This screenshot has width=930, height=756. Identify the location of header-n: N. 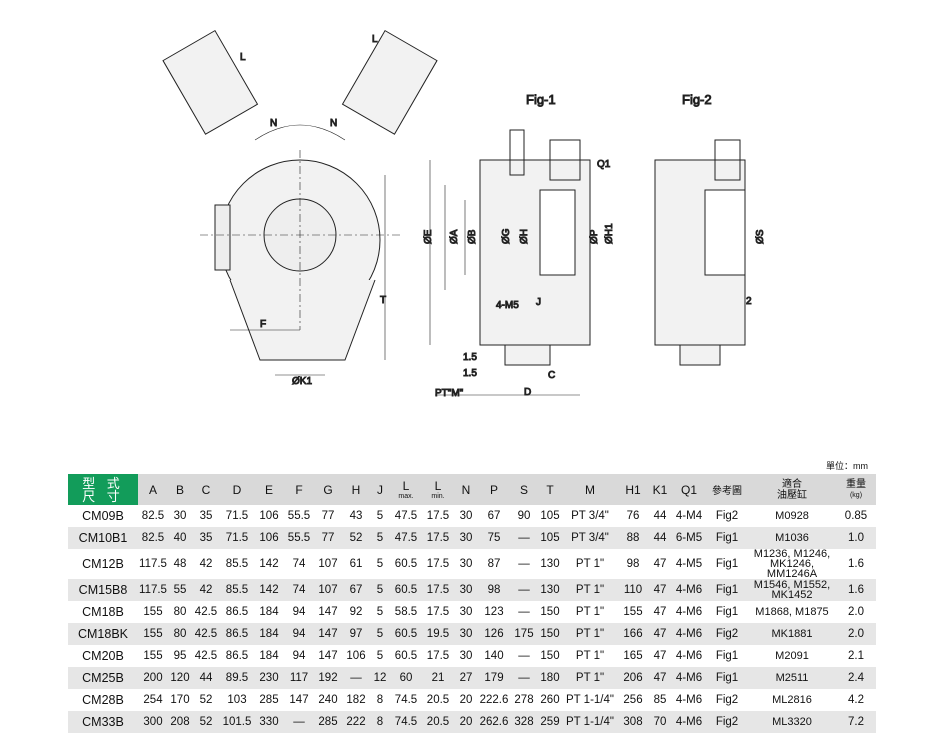
(466, 489).